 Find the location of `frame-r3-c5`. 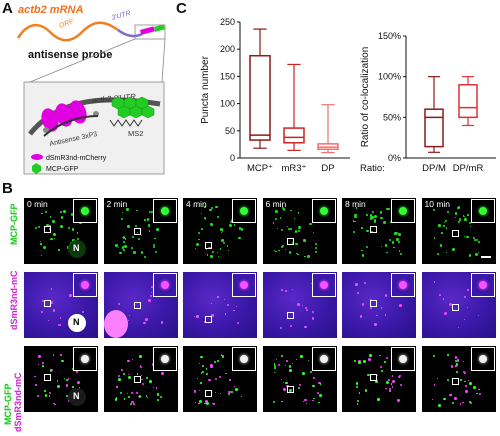

frame-r3-c5 is located at coordinates (379, 379).